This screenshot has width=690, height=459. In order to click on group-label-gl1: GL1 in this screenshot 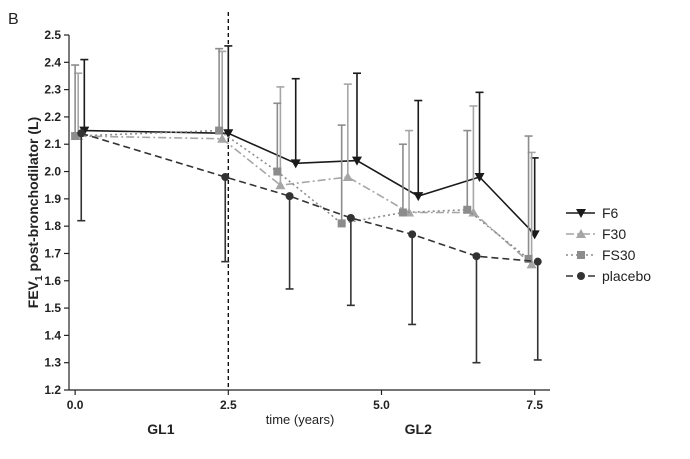, I will do `click(160, 429)`.